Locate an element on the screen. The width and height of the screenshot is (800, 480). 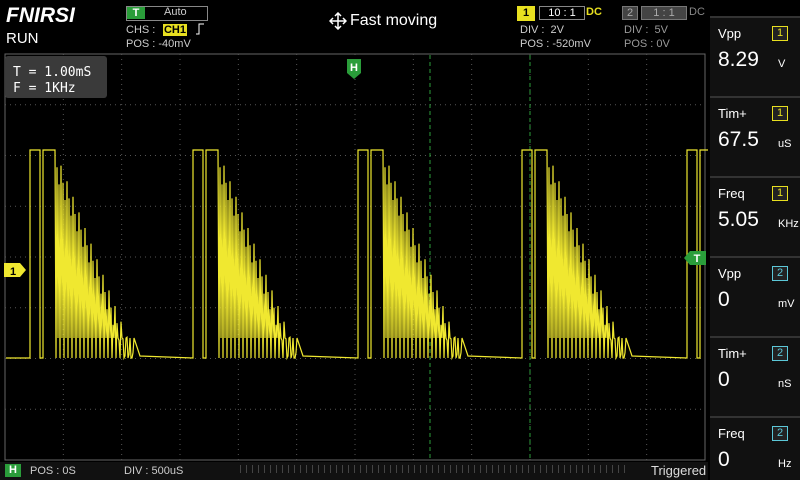
footer-division: DIV : 500uS is located at coordinates (154, 471).